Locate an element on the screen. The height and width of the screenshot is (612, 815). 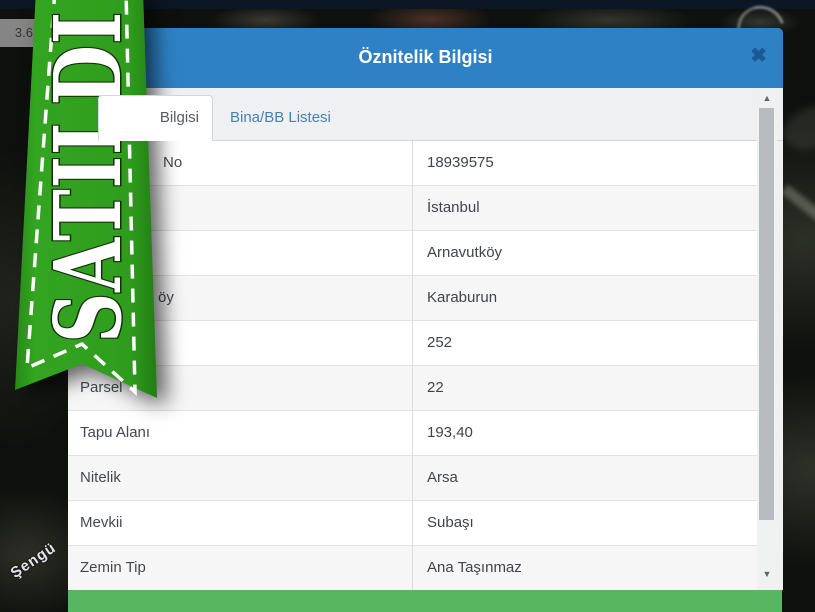
footer-green-bar is located at coordinates (425, 601).